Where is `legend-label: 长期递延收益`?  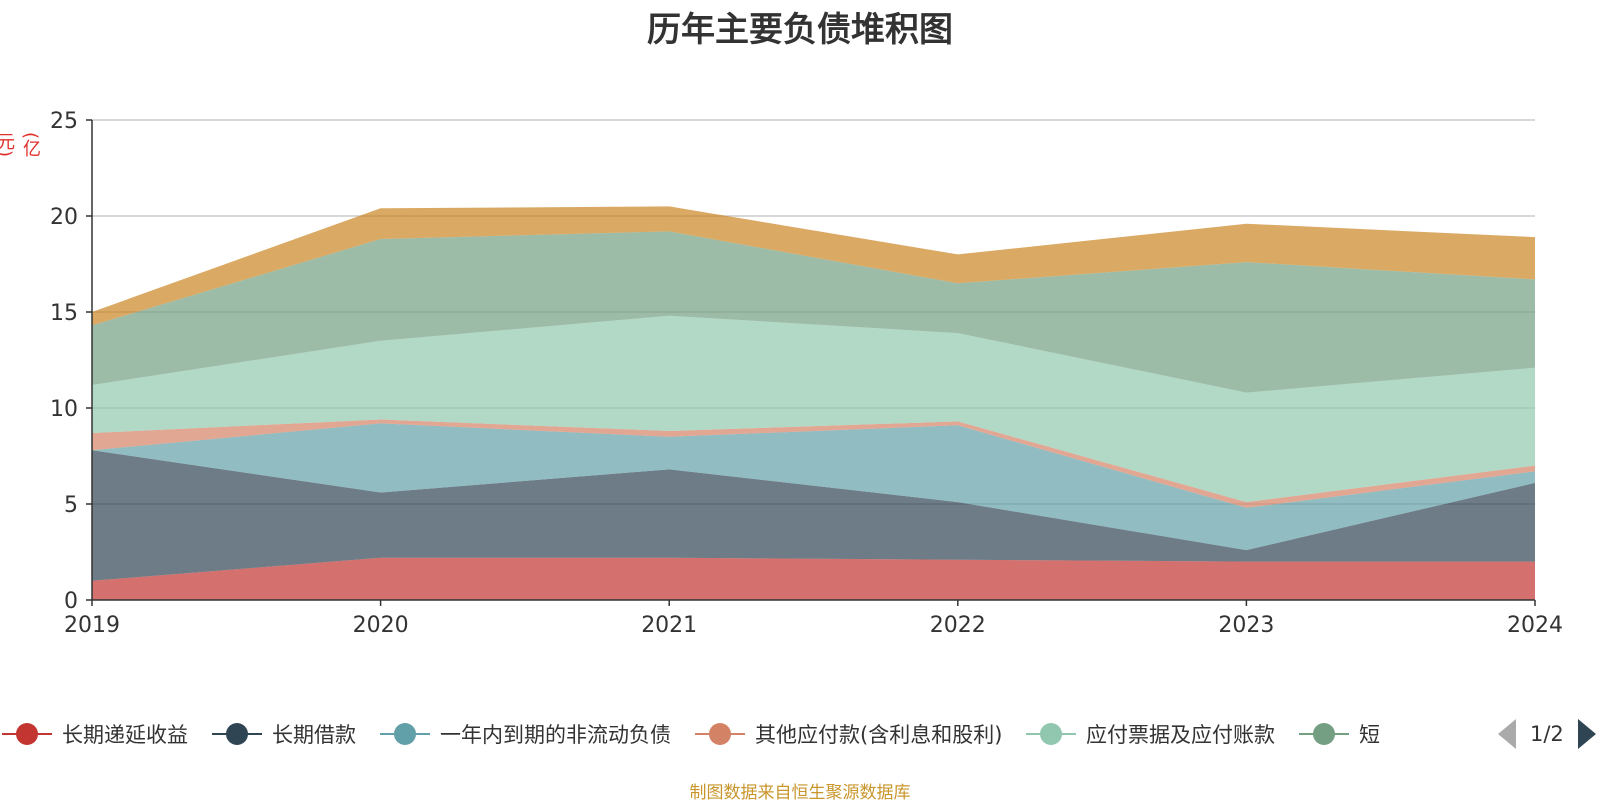 legend-label: 长期递延收益 is located at coordinates (125, 735).